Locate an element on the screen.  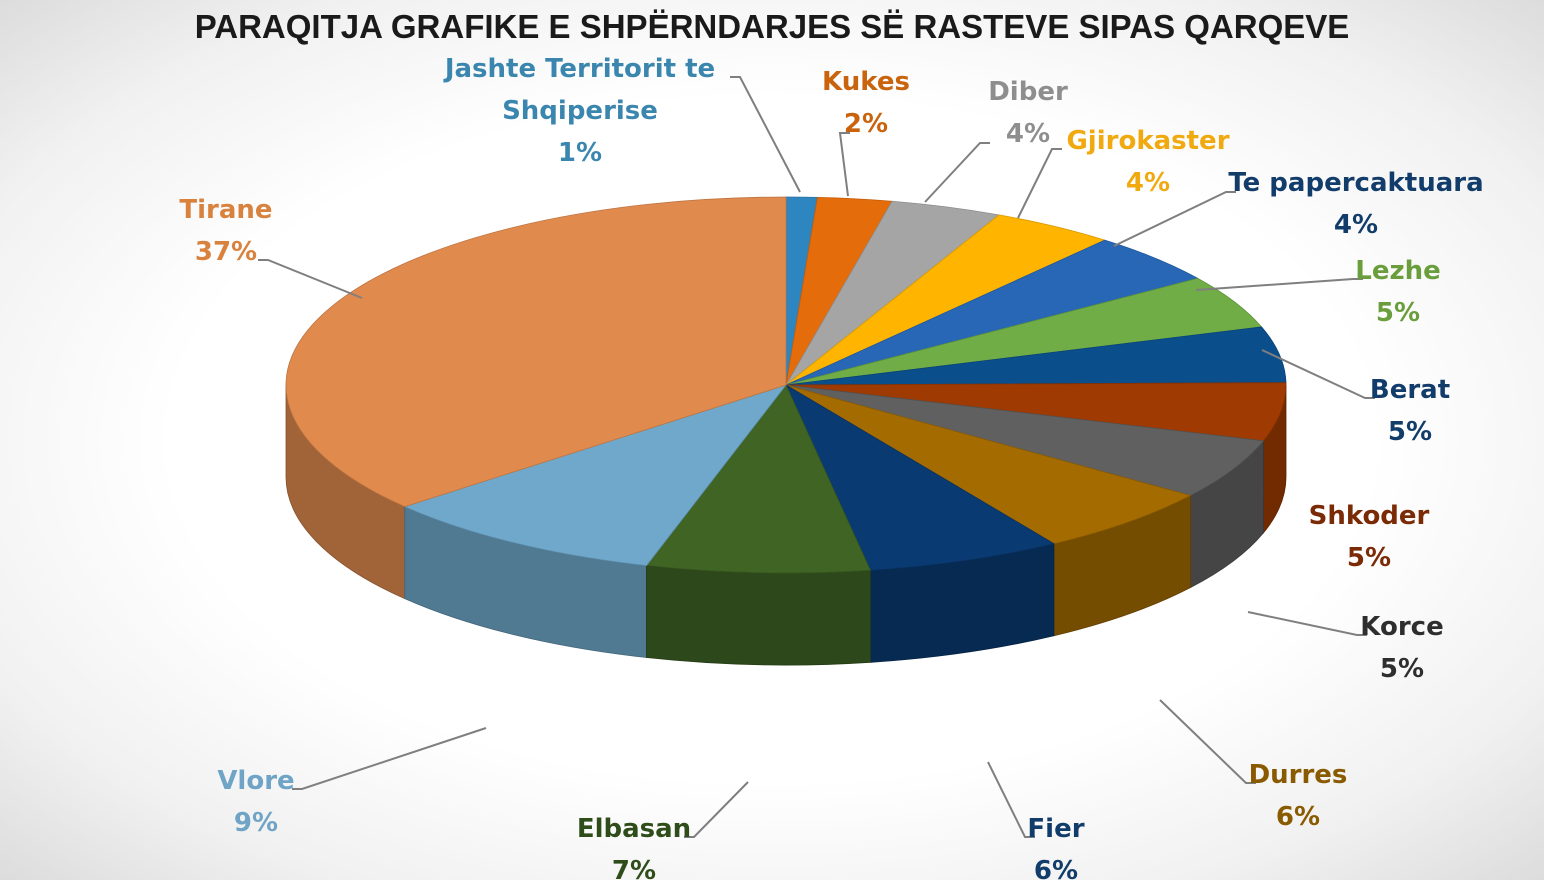
leader-line-tirane is located at coordinates (310, 279).